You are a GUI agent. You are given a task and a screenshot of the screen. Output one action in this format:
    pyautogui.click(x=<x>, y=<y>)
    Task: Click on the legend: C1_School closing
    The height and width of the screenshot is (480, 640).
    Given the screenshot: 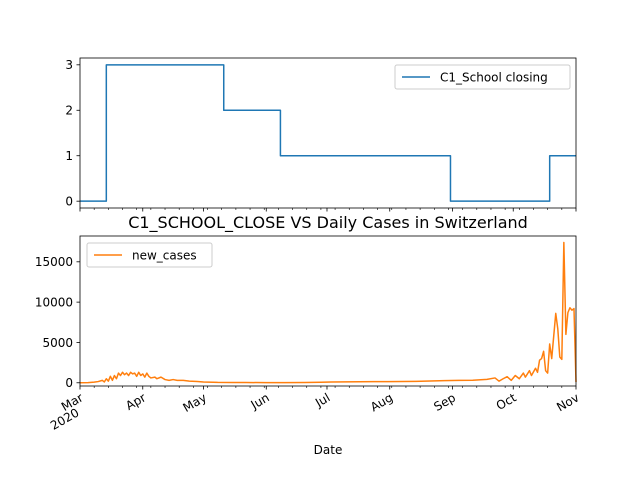 What is the action you would take?
    pyautogui.click(x=482, y=77)
    